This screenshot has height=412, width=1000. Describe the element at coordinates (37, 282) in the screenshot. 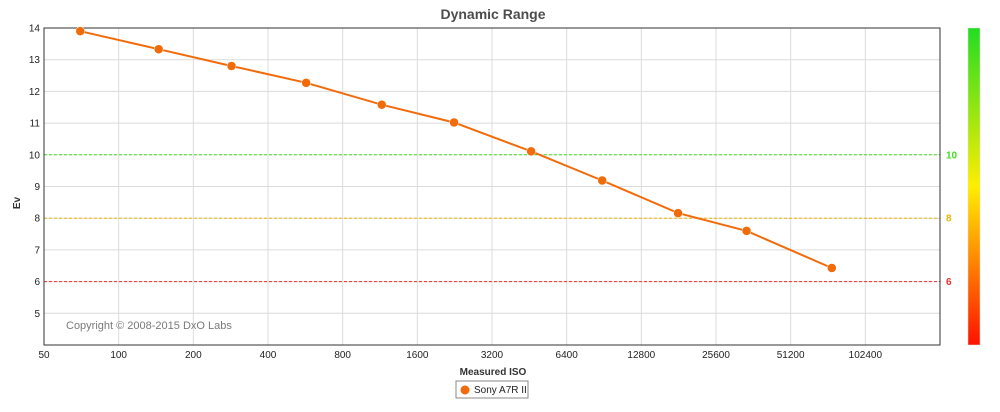

I see `y-tick-label: 6` at that location.